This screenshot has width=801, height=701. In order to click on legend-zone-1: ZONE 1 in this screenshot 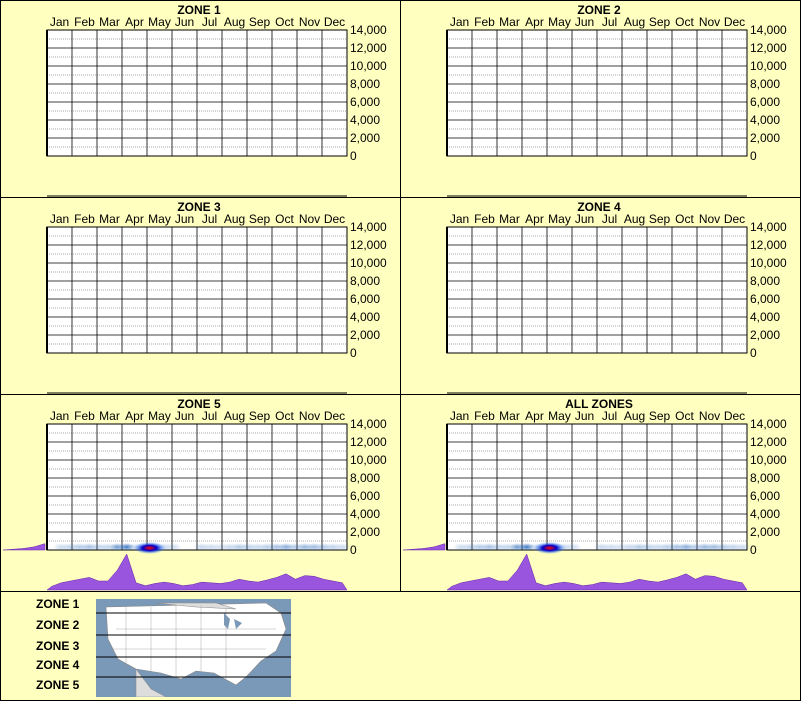, I will do `click(58, 604)`.